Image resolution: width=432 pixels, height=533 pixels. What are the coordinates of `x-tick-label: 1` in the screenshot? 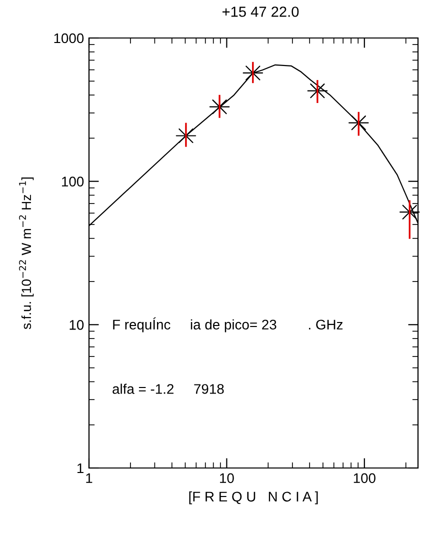 It's located at (89, 478).